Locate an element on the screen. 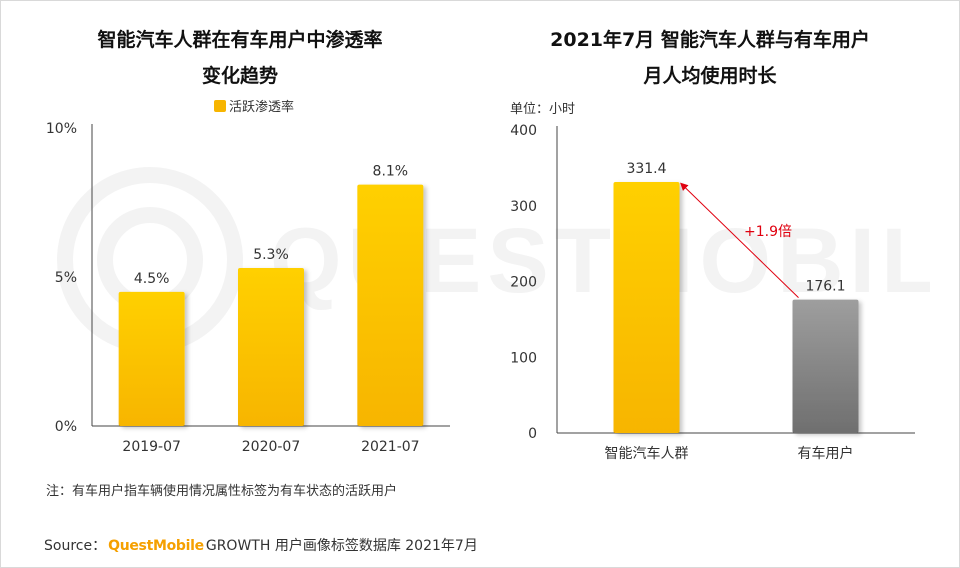 The image size is (960, 568). right-chart-title-line2: 月人均使用时长 is located at coordinates (710, 76).